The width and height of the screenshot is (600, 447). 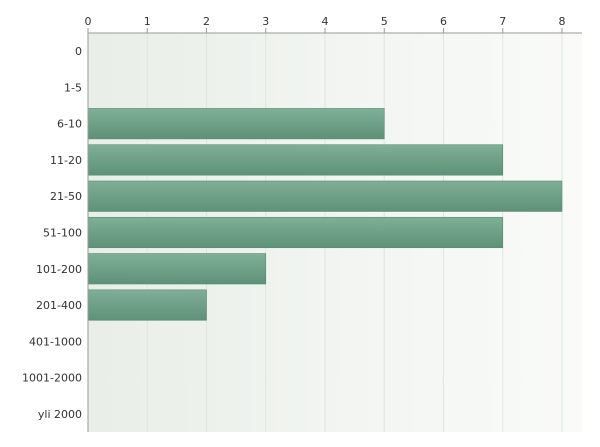 I want to click on x-tick-label: 7, so click(x=502, y=21).